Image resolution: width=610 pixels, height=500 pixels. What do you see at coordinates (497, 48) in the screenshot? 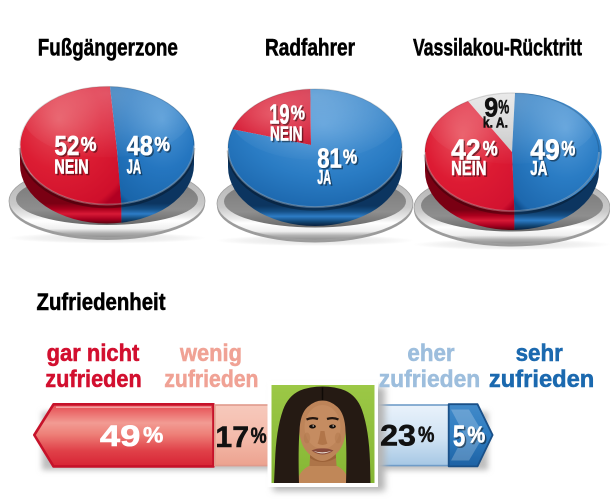
I see `svg-text: Vassilakou-Rücktritt` at bounding box center [497, 48].